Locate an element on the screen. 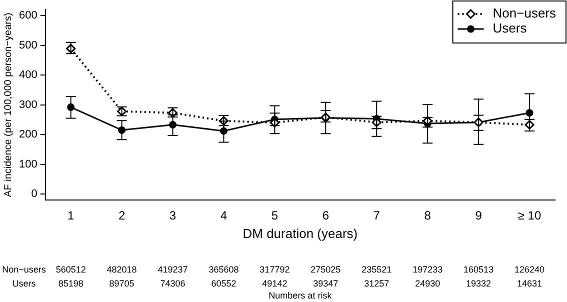 The height and width of the screenshot is (302, 567). x-tick-label: 9 is located at coordinates (478, 215).